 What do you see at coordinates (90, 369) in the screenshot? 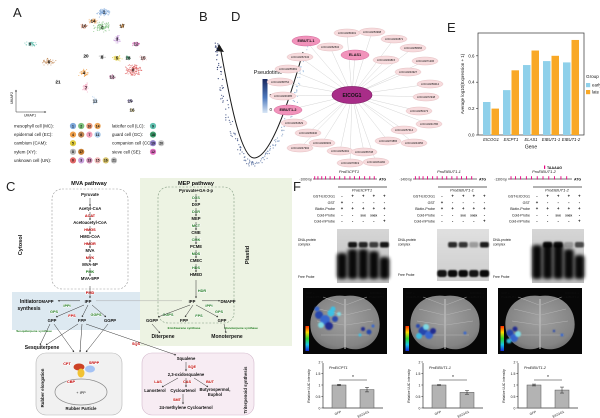
I see `srpp-protein` at bounding box center [90, 369].